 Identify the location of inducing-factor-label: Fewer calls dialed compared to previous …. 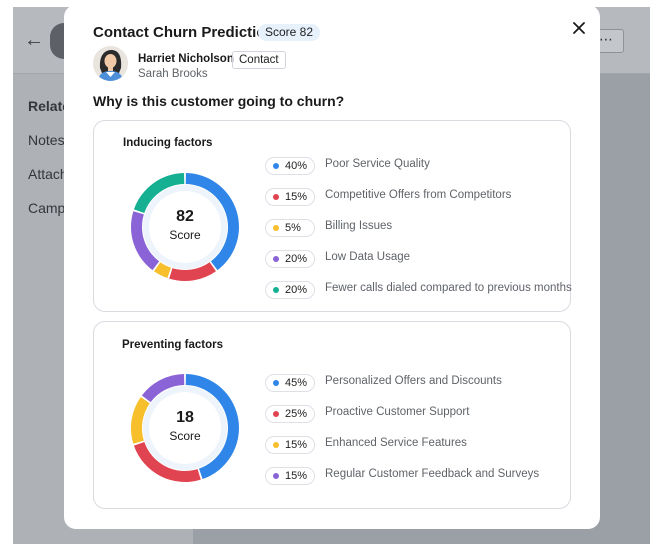
(448, 288).